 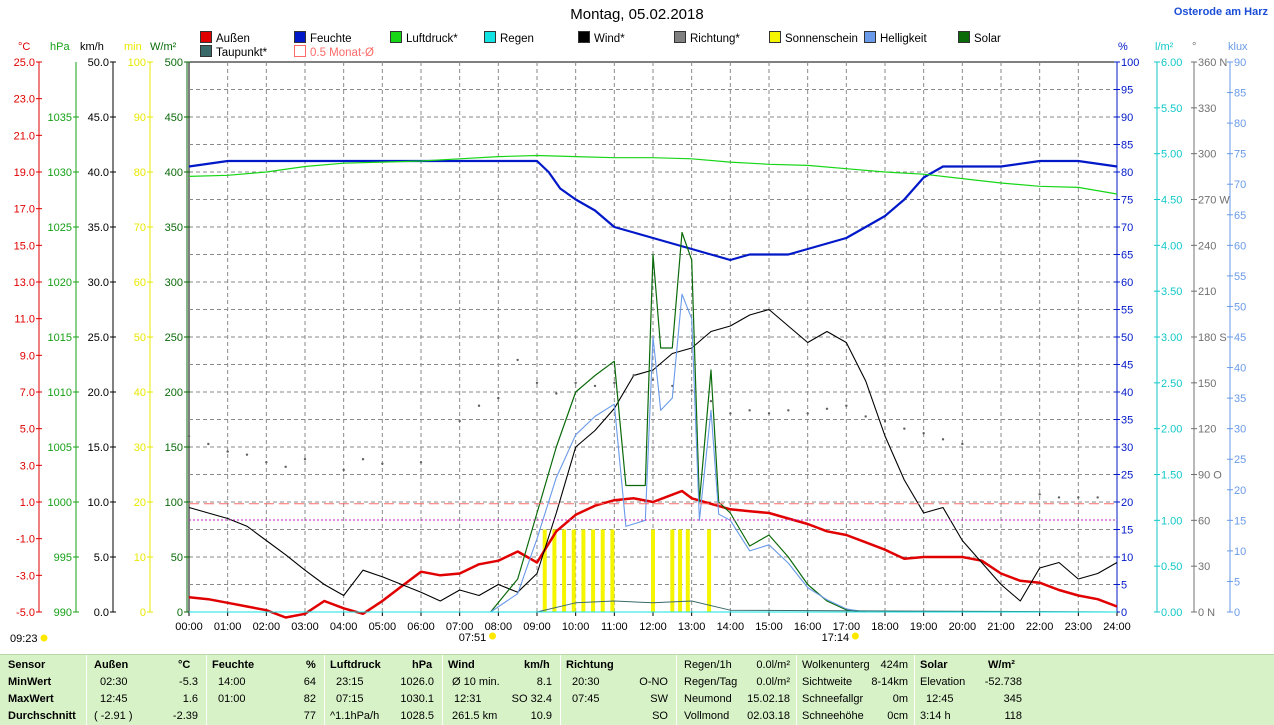 I want to click on legend-item: Wind*, so click(x=601, y=38).